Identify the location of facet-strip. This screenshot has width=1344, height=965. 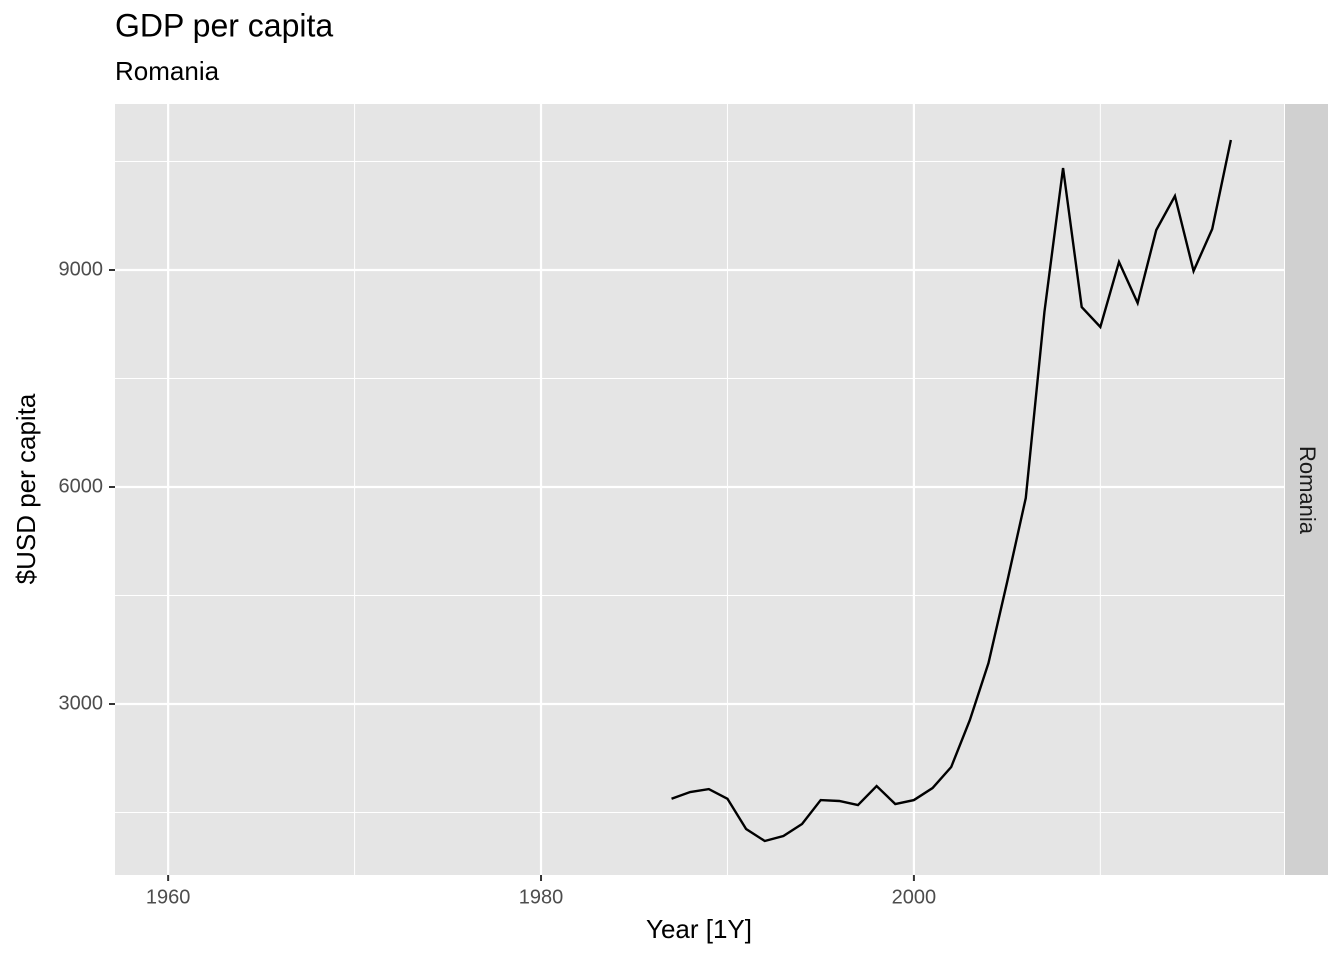
(1306, 489).